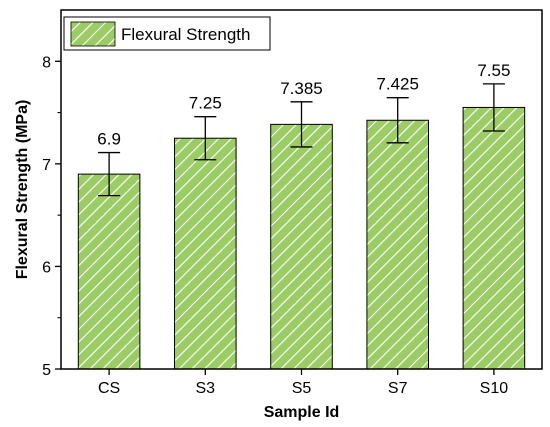 This screenshot has width=550, height=427. What do you see at coordinates (109, 271) in the screenshot?
I see `bar-cs` at bounding box center [109, 271].